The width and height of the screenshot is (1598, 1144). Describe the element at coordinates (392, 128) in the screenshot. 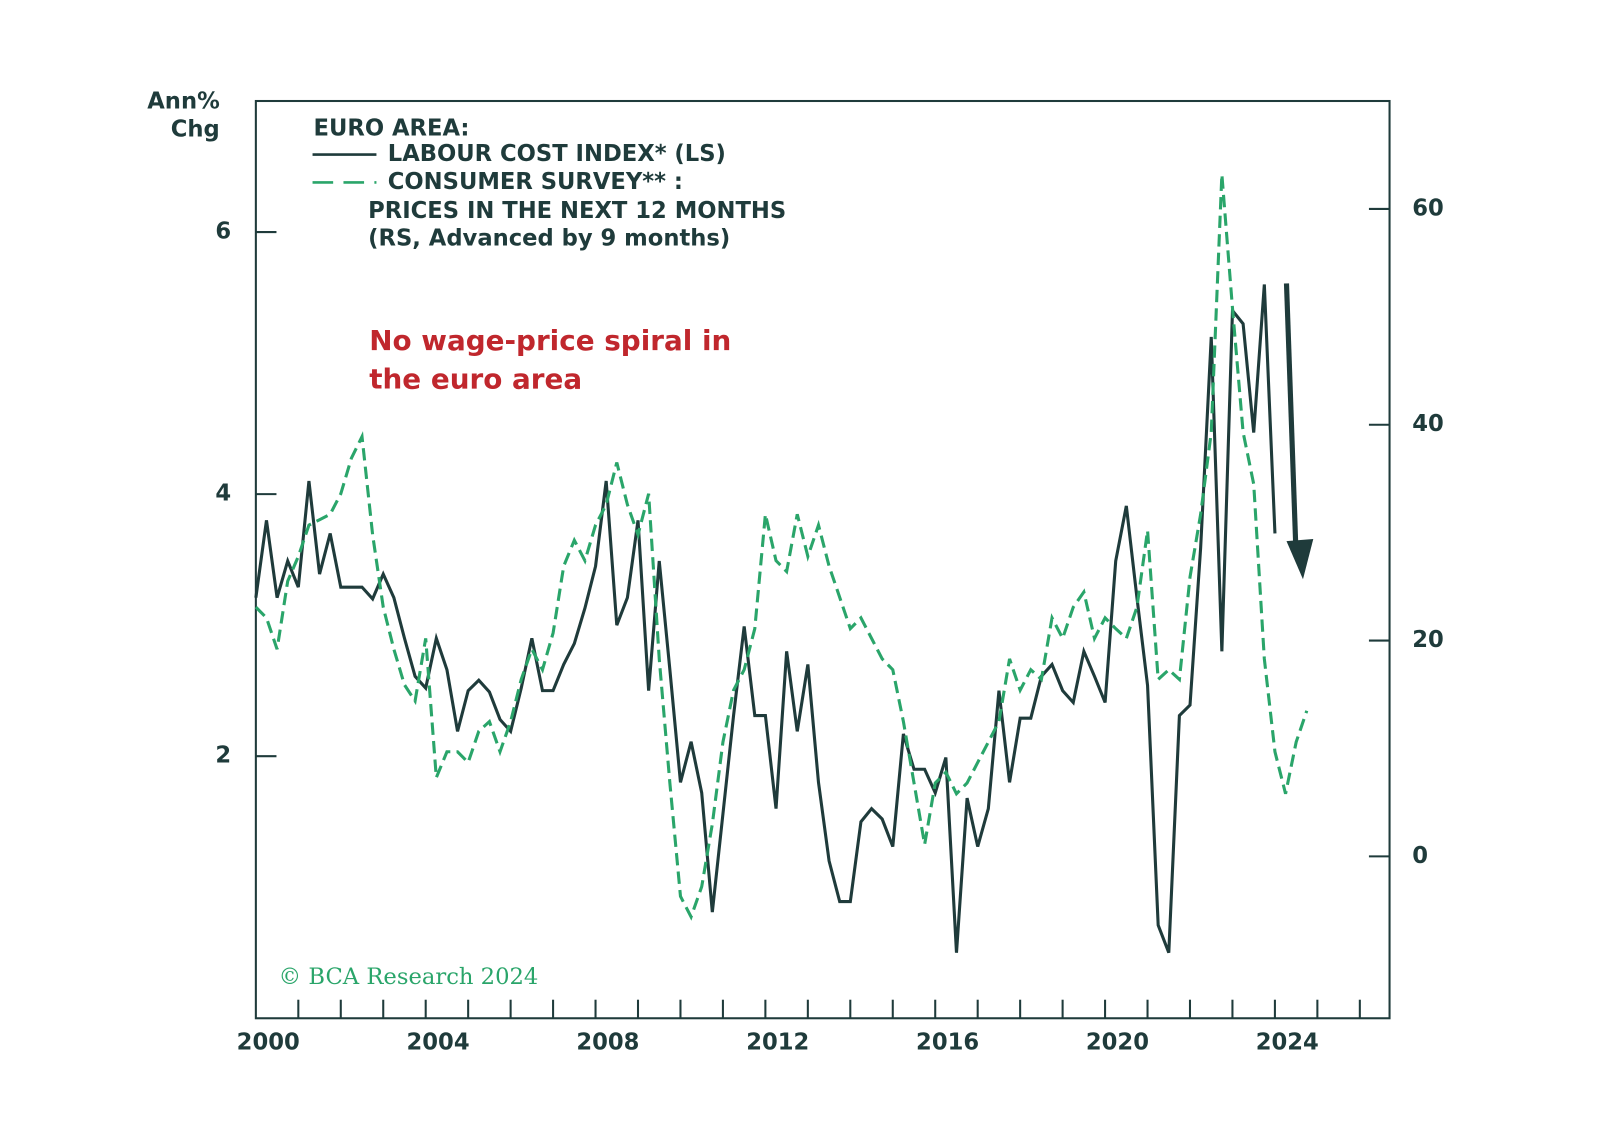

I see `legend-title: EURO AREA:` at that location.